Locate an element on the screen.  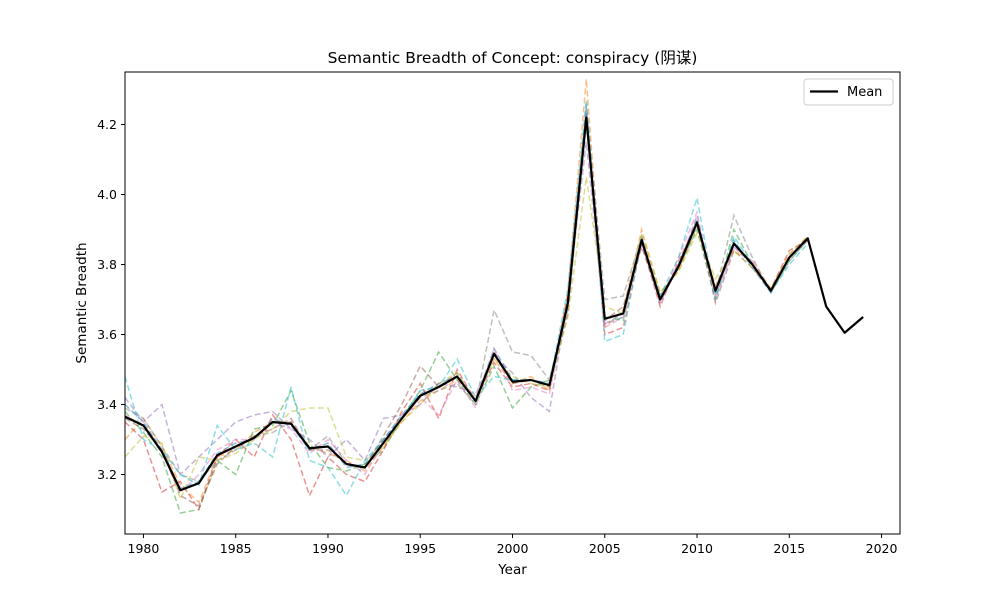
x-tick-label-1995: 1995 is located at coordinates (420, 548).